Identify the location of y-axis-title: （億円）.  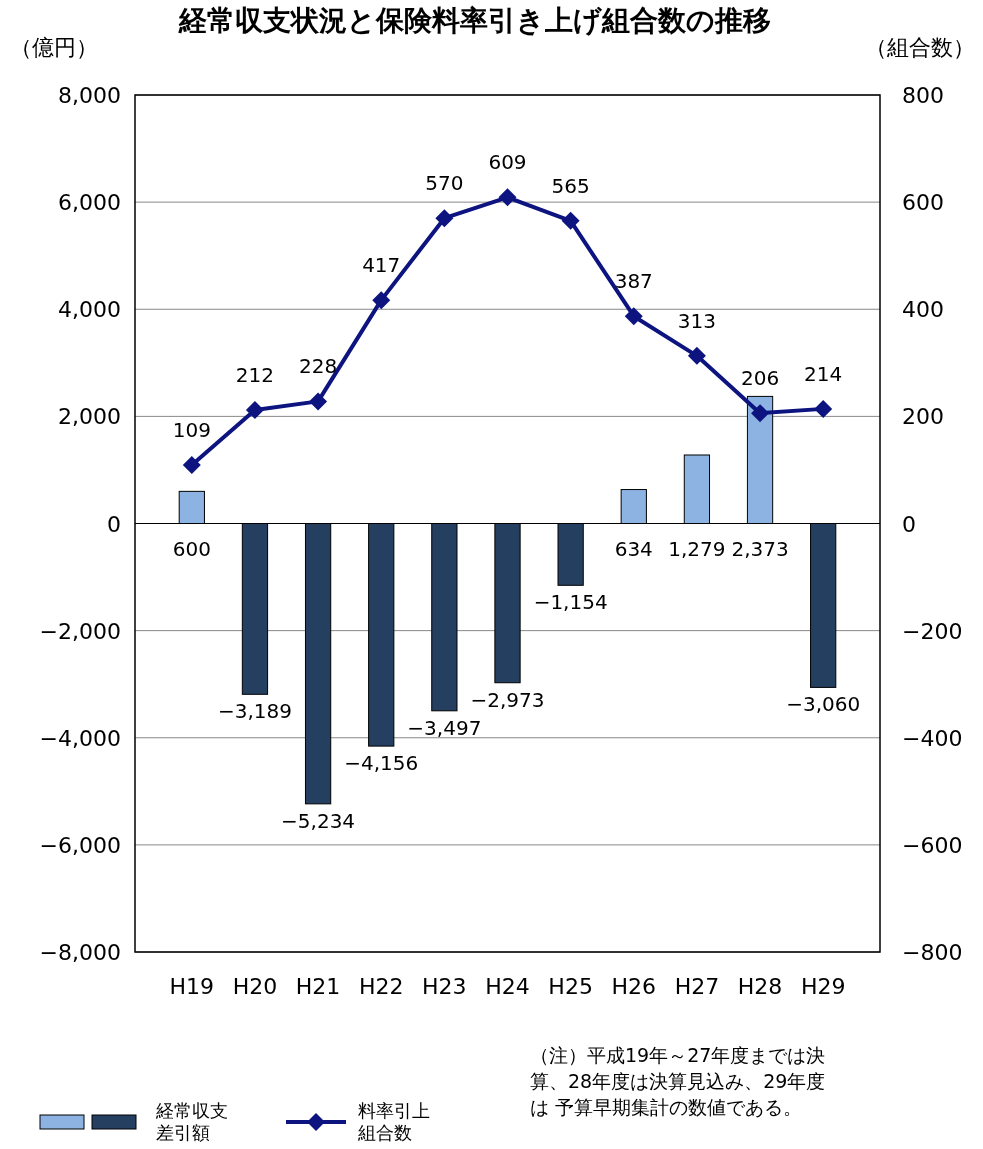
(54, 47).